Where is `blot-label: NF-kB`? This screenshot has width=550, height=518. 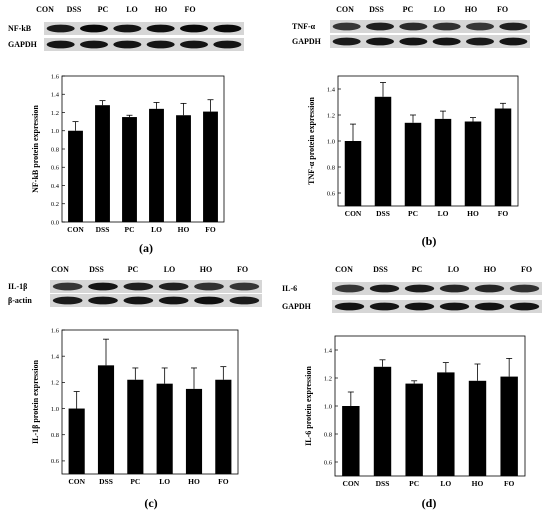
blot-label: NF-kB is located at coordinates (20, 28).